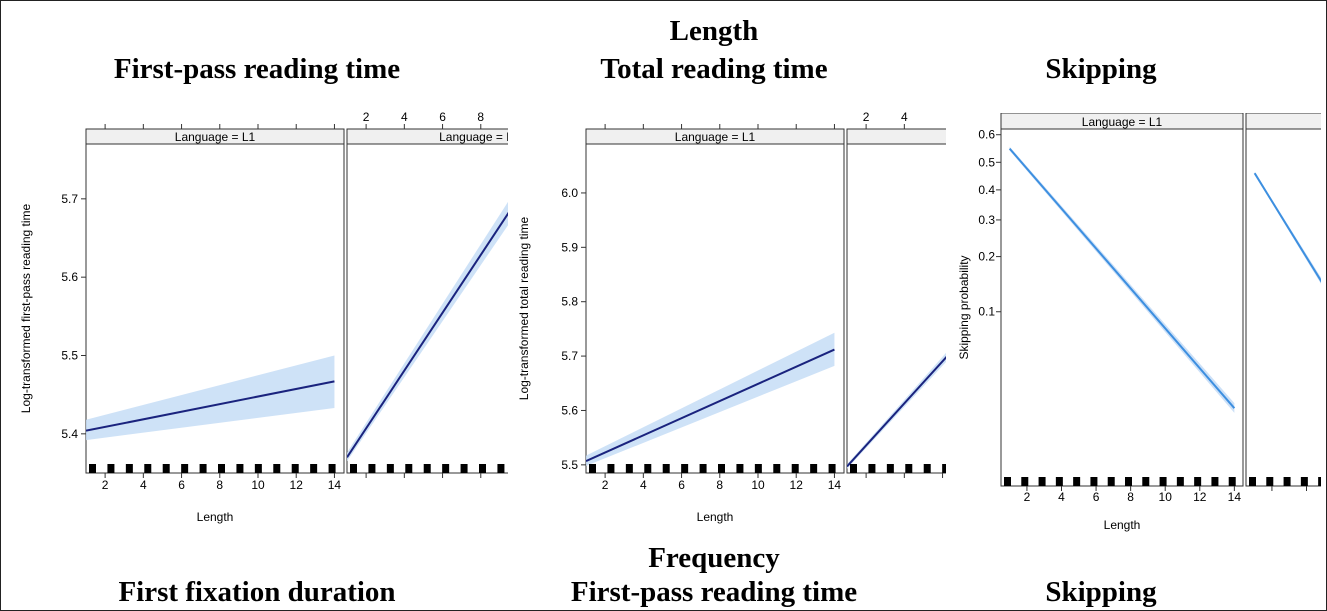  I want to click on y-tick-label: 0.2, so click(986, 257).